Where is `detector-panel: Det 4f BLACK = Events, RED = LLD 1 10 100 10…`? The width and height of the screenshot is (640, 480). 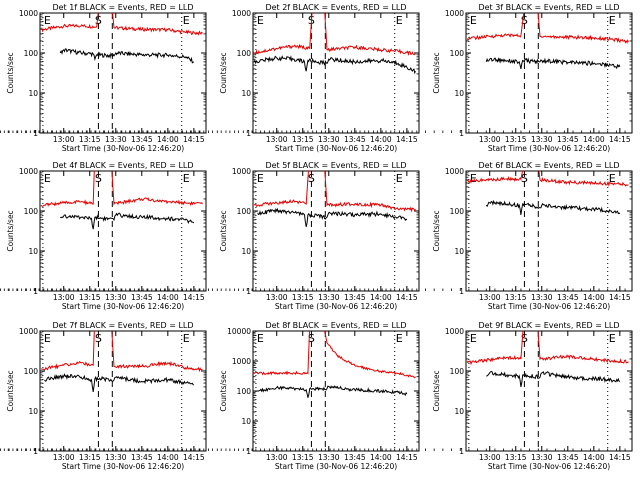 detector-panel: Det 4f BLACK = Events, RED = LLD 1 10 100 10… is located at coordinates (106, 236).